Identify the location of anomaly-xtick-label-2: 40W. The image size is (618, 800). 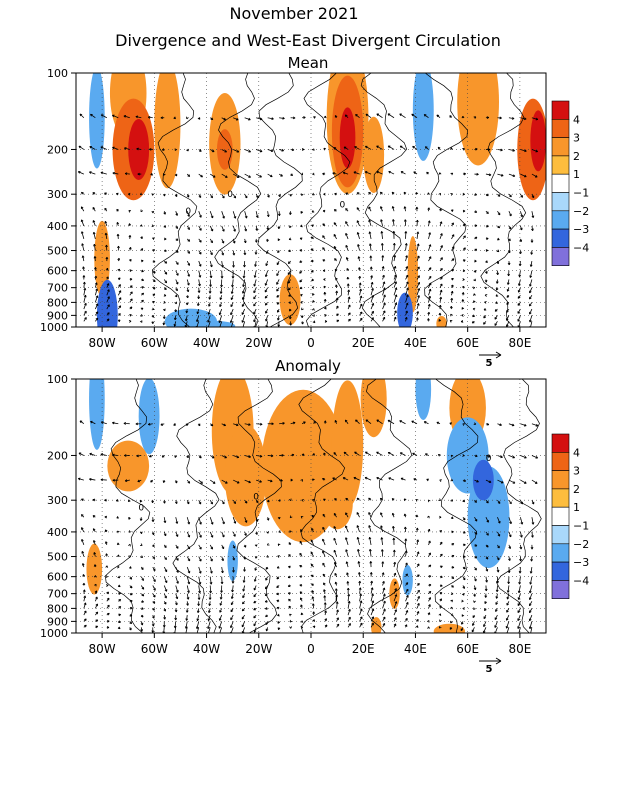
(206, 649).